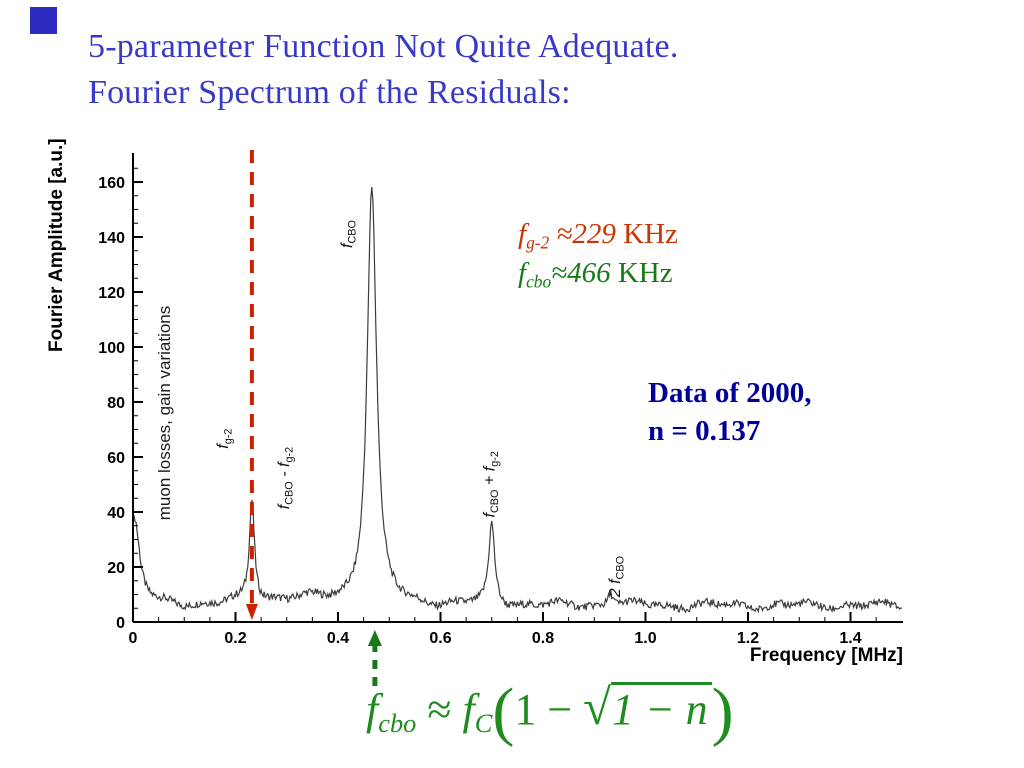 This screenshot has width=1024, height=768. Describe the element at coordinates (595, 274) in the screenshot. I see `annotation-fcbo-frequency: fcbo≈466 KHz` at that location.